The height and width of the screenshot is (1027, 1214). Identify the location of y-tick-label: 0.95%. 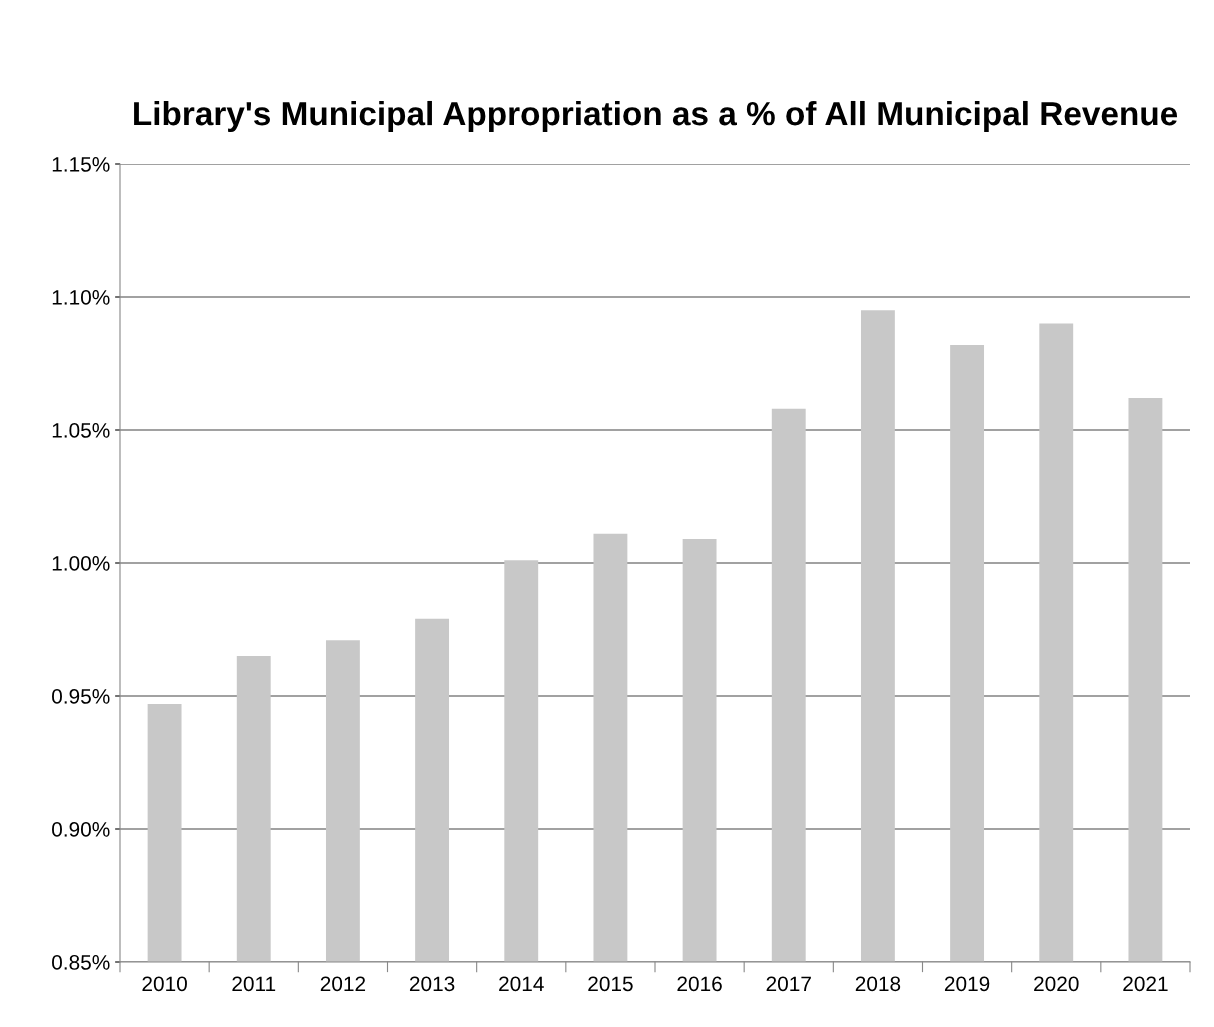
(81, 696).